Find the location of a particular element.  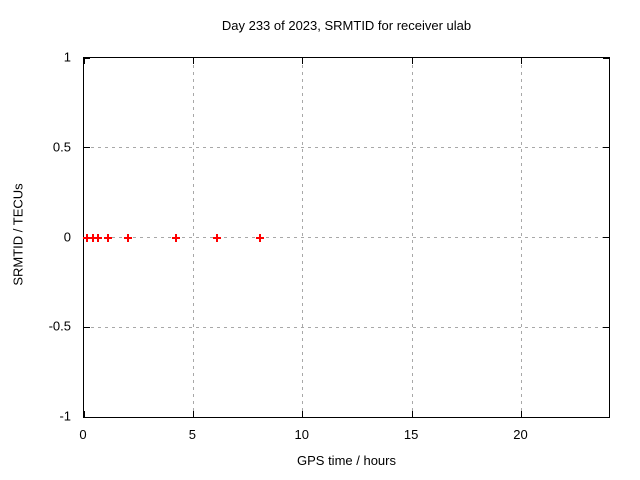

x-tick-label: 5 is located at coordinates (192, 434).